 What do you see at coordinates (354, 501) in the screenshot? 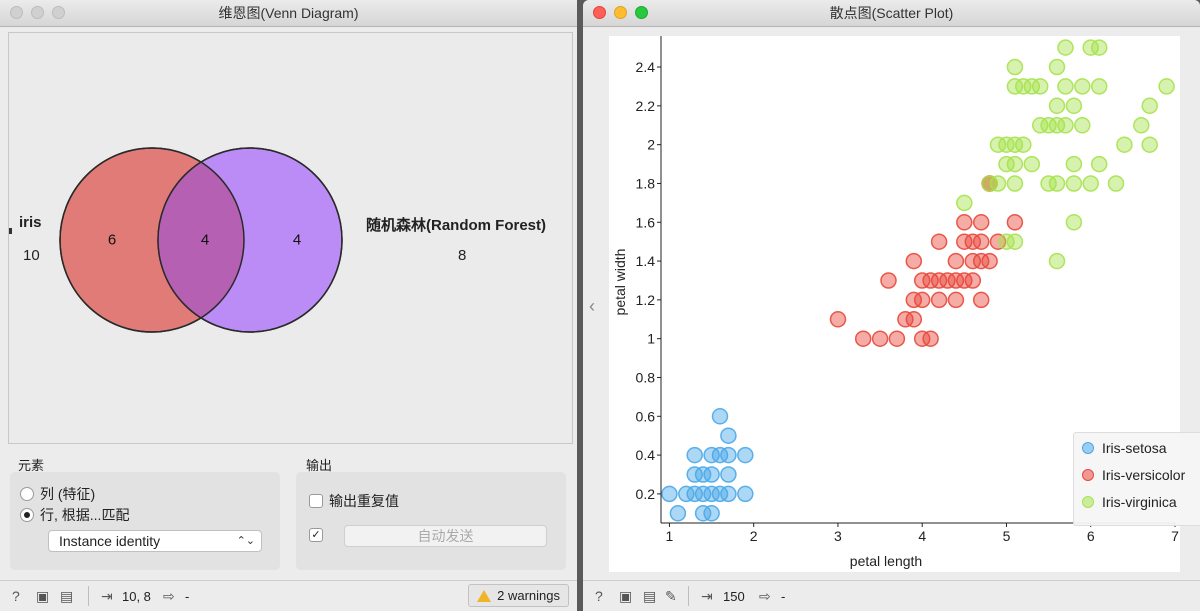
I see `output-duplicates-row: 输出重复值` at bounding box center [354, 501].